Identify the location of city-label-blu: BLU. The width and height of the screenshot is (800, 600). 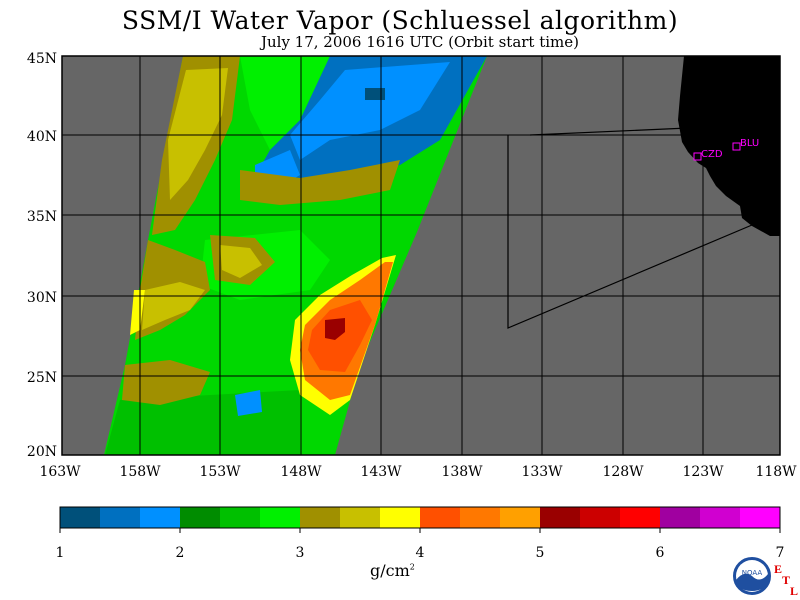
(749, 143).